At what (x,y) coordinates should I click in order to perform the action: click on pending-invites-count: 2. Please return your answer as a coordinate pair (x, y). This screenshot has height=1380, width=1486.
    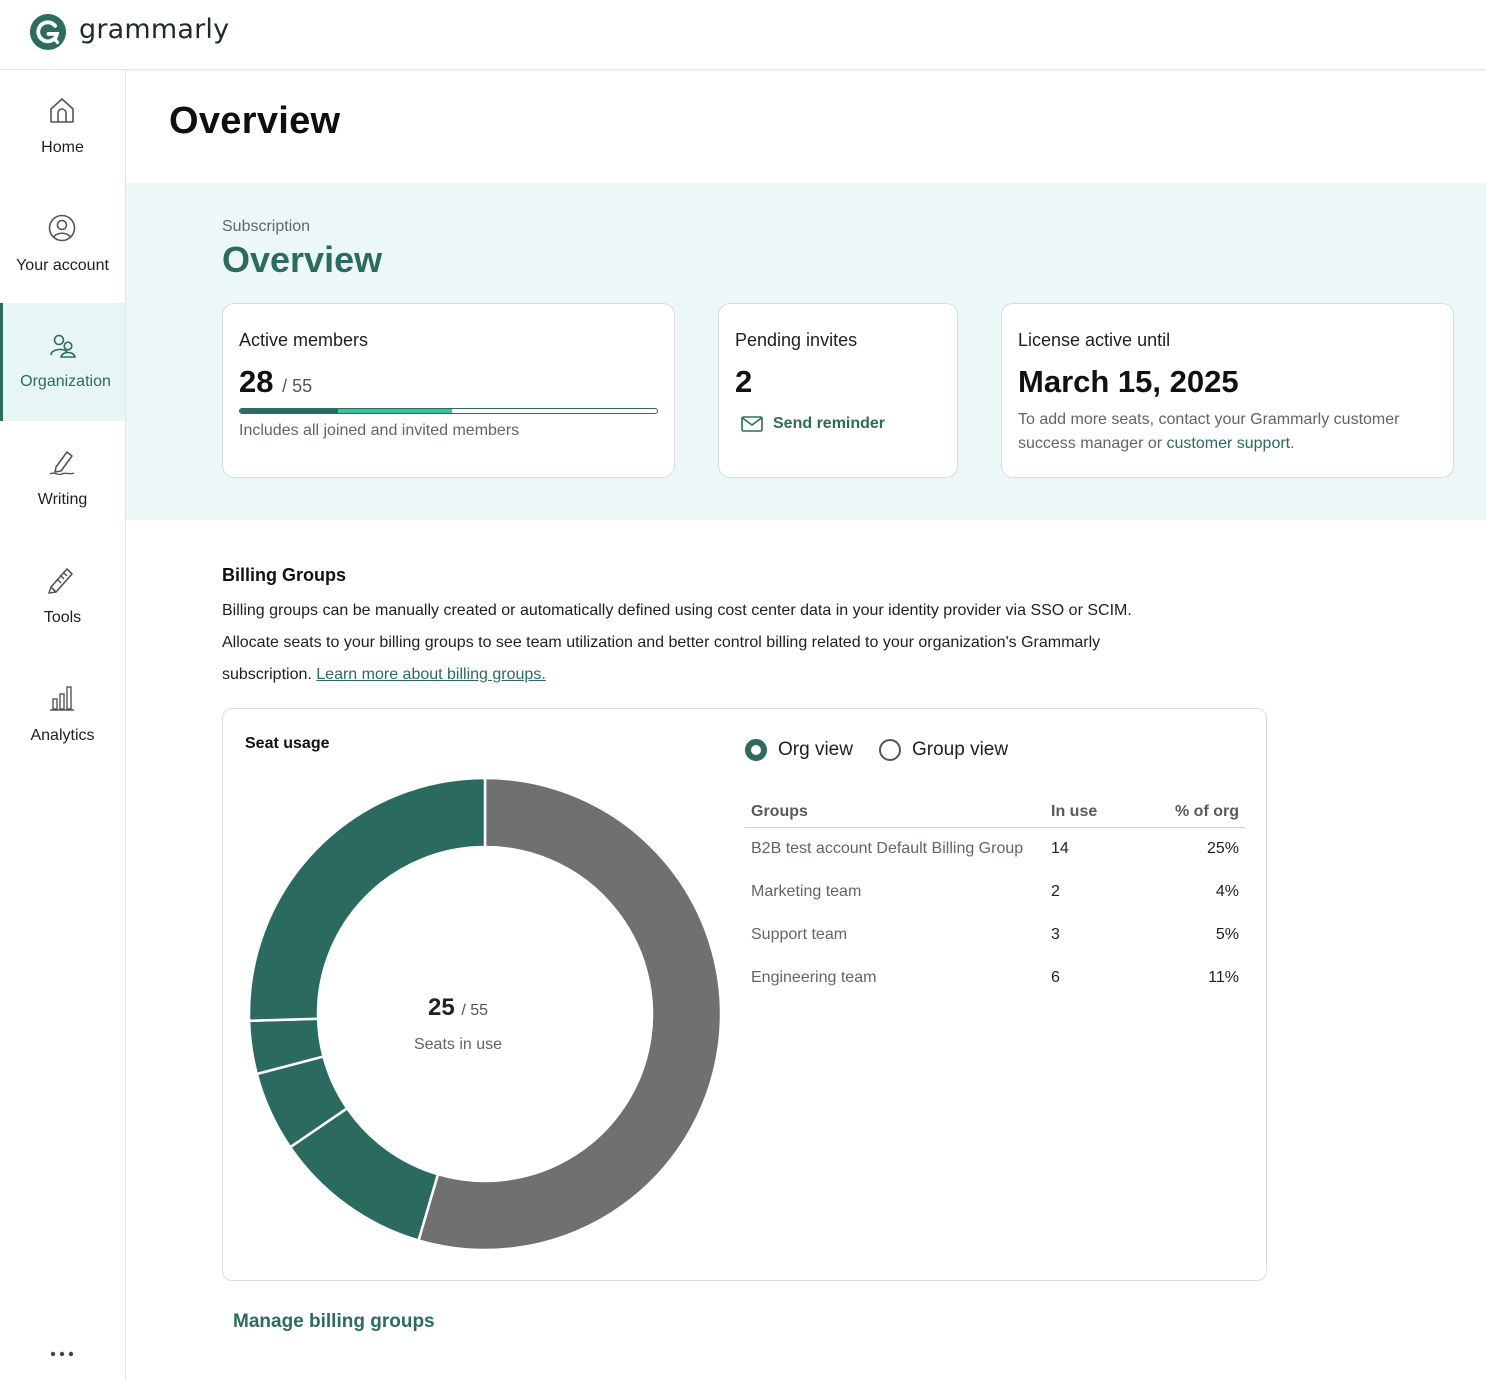
    Looking at the image, I should click on (744, 381).